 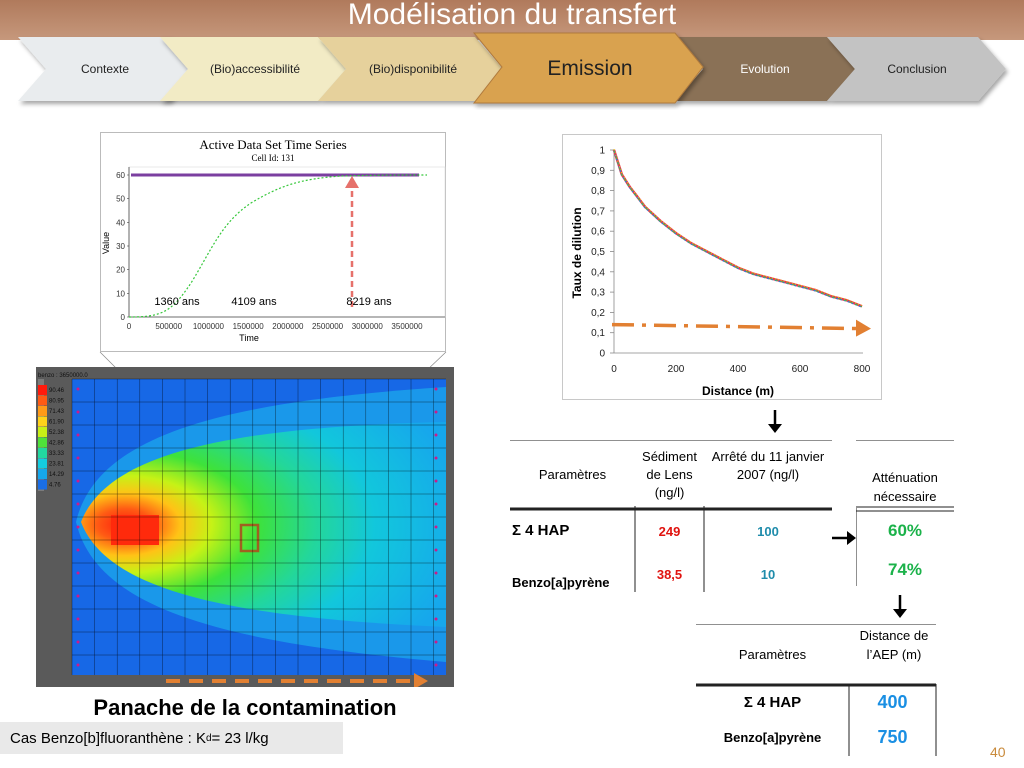 I want to click on step-arrow-emission, so click(x=588, y=68).